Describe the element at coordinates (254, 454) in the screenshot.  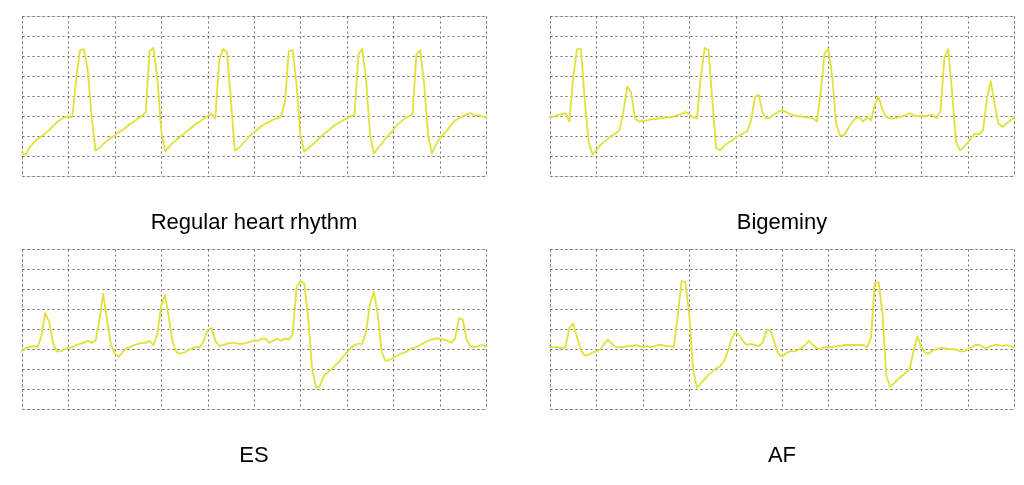
I see `text: ES` at that location.